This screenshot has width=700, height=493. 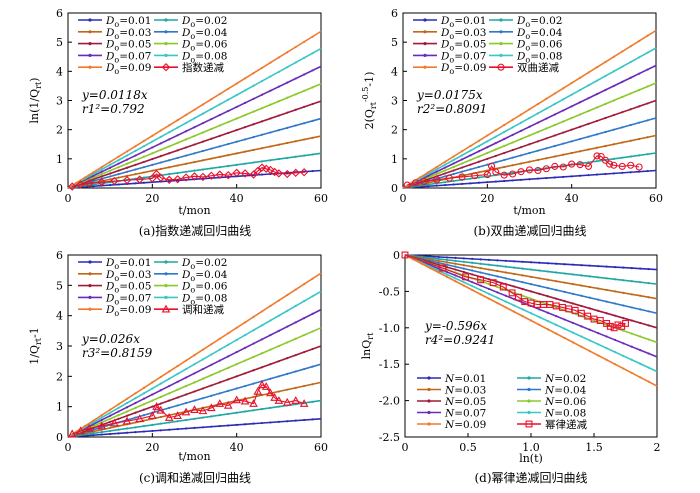 What do you see at coordinates (59, 255) in the screenshot?
I see `y-tick-label: 6` at bounding box center [59, 255].